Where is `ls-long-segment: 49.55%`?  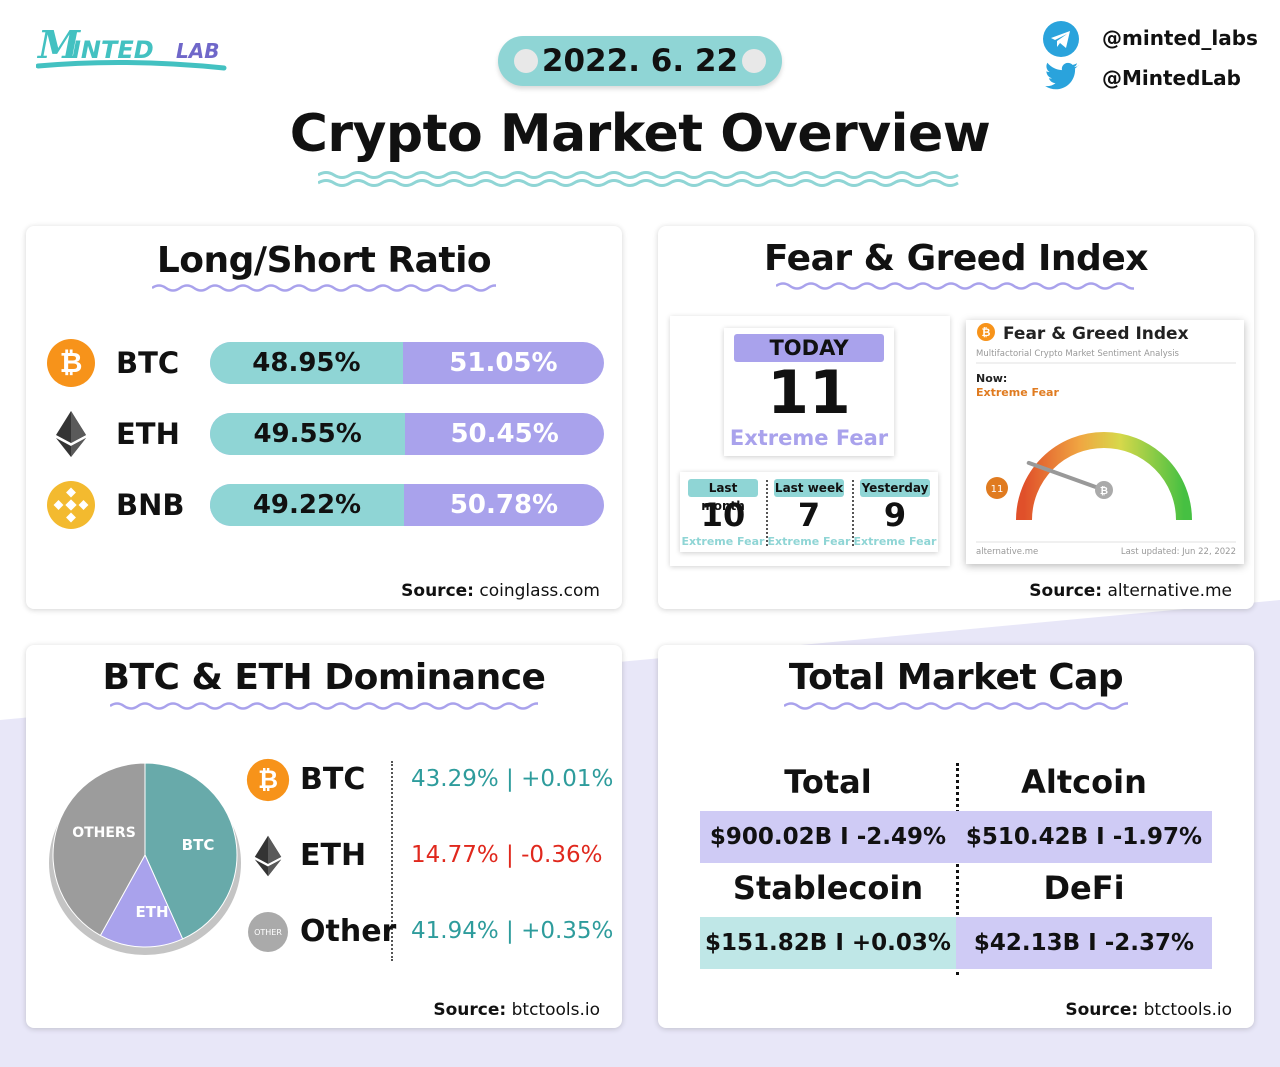
ls-long-segment: 49.55% is located at coordinates (308, 434).